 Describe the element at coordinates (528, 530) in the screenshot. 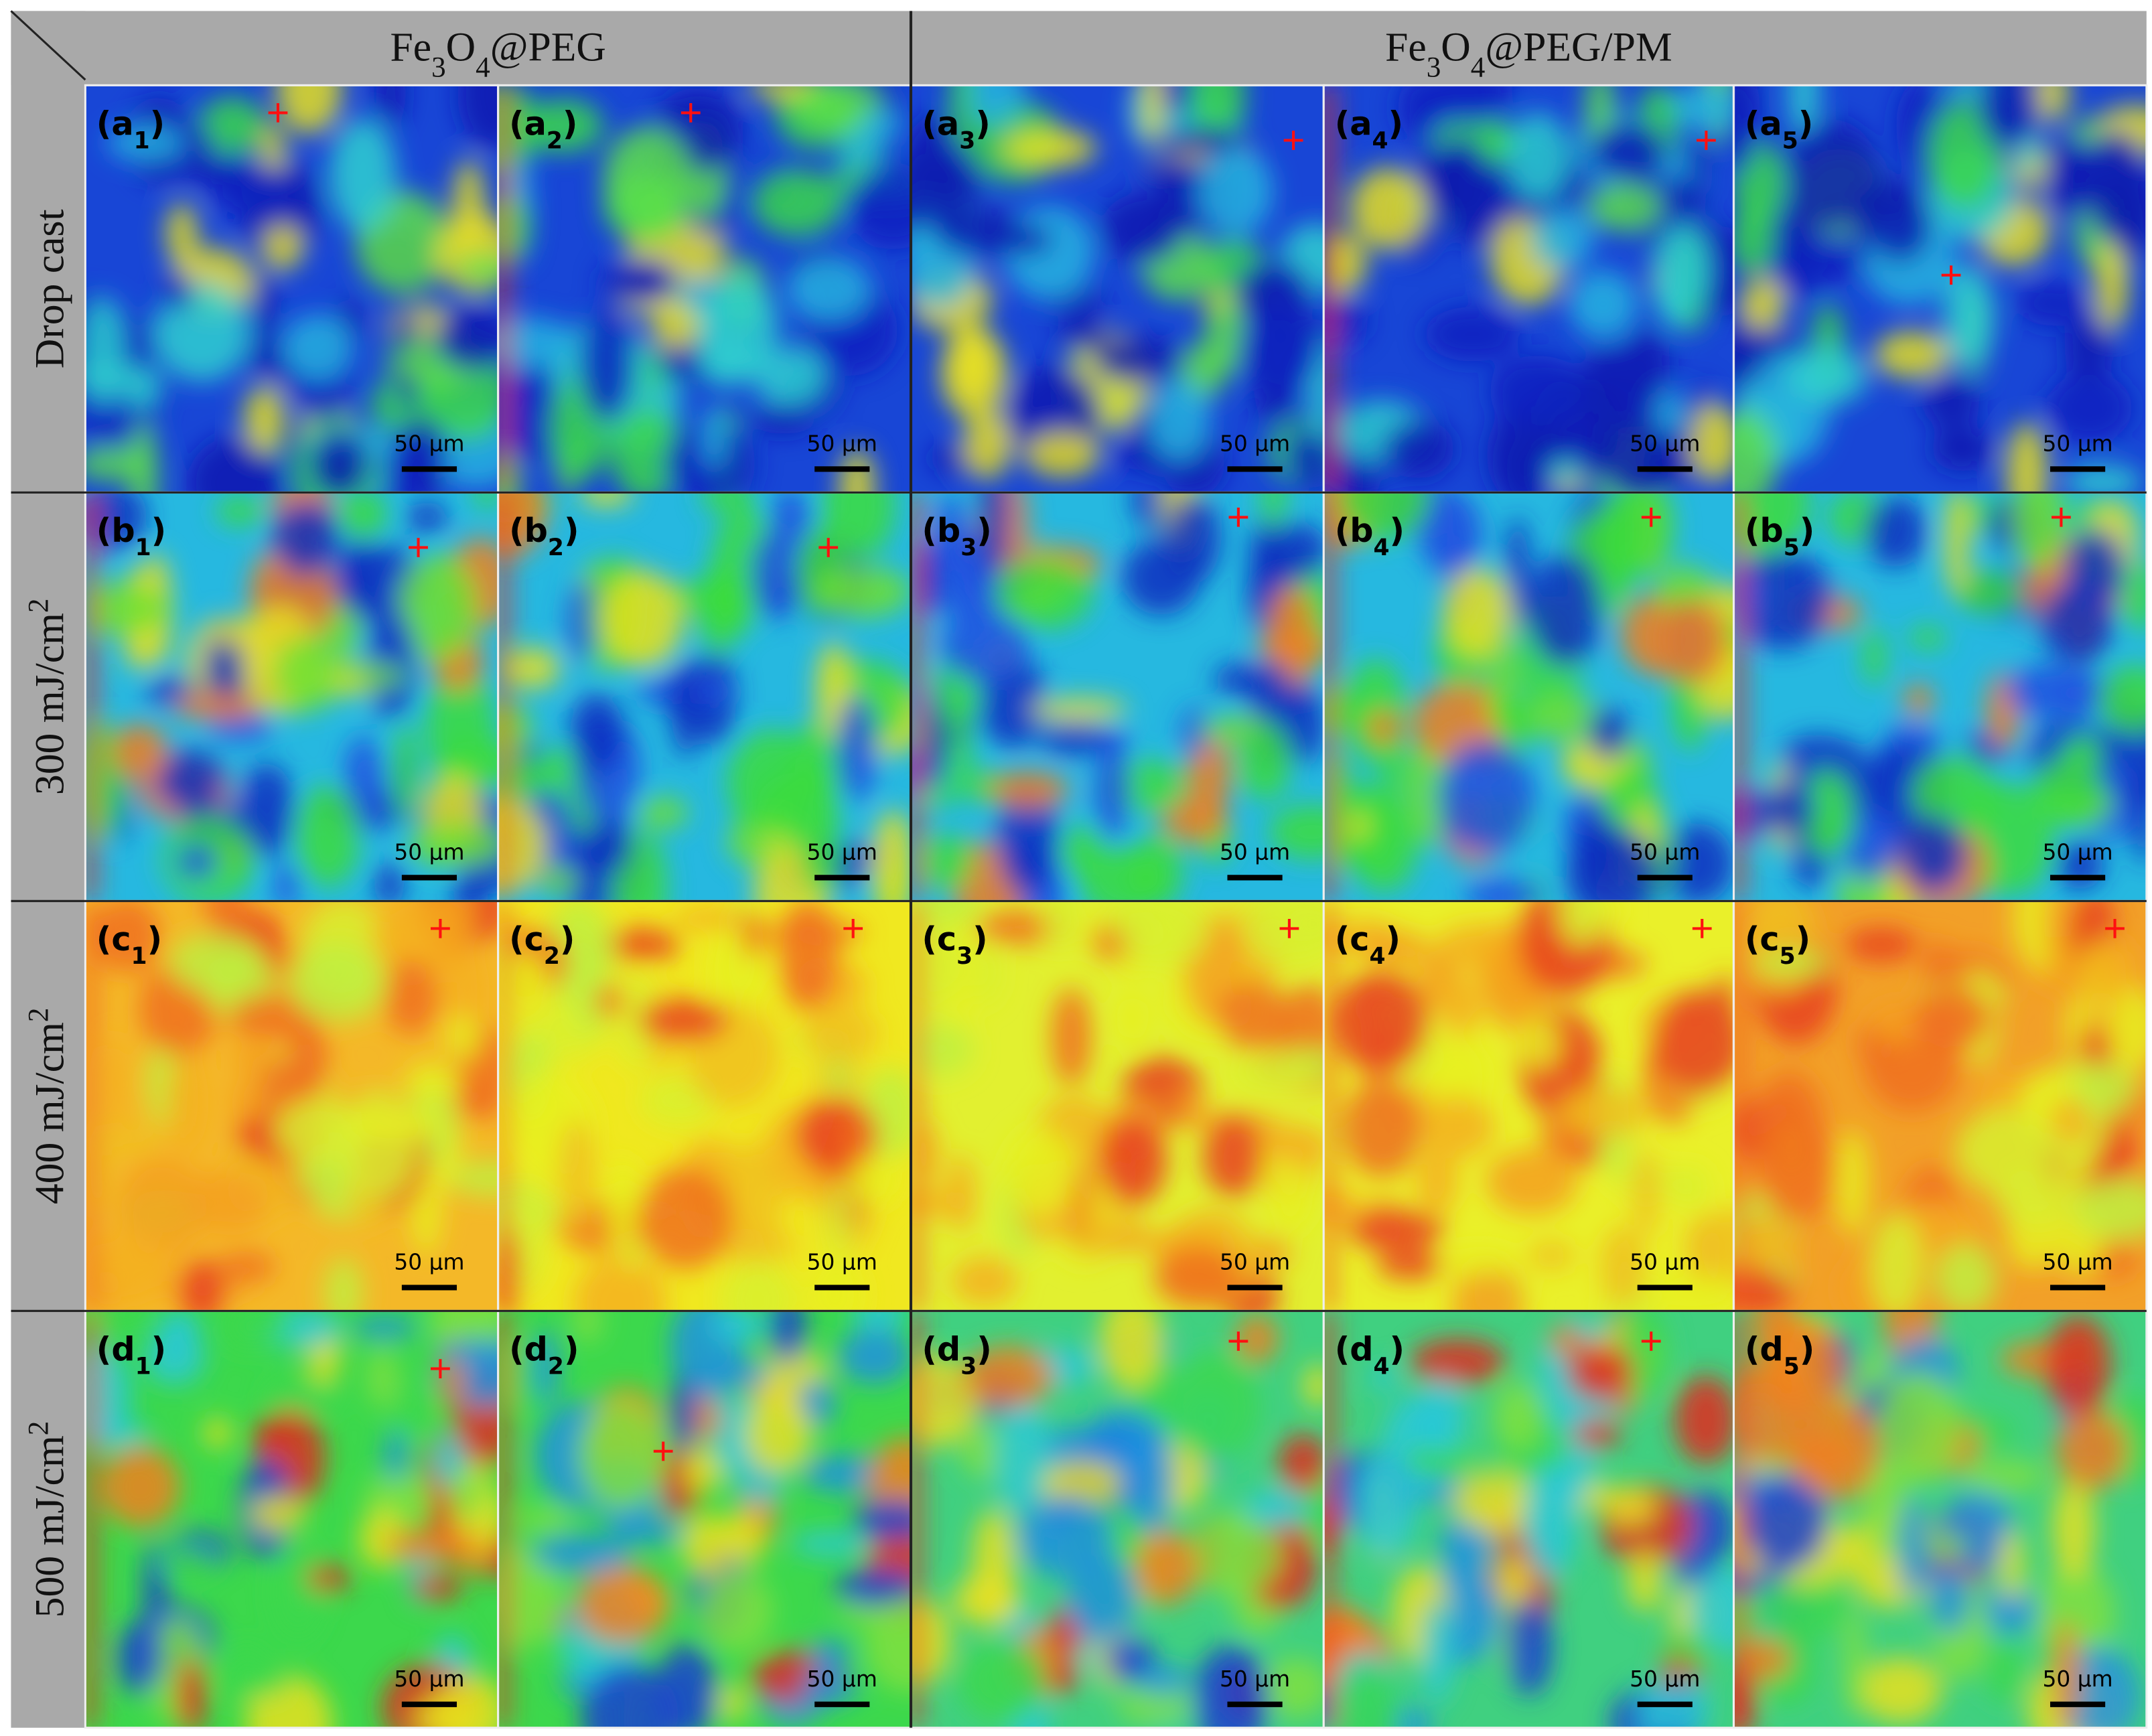

I see `text-part: (b` at that location.